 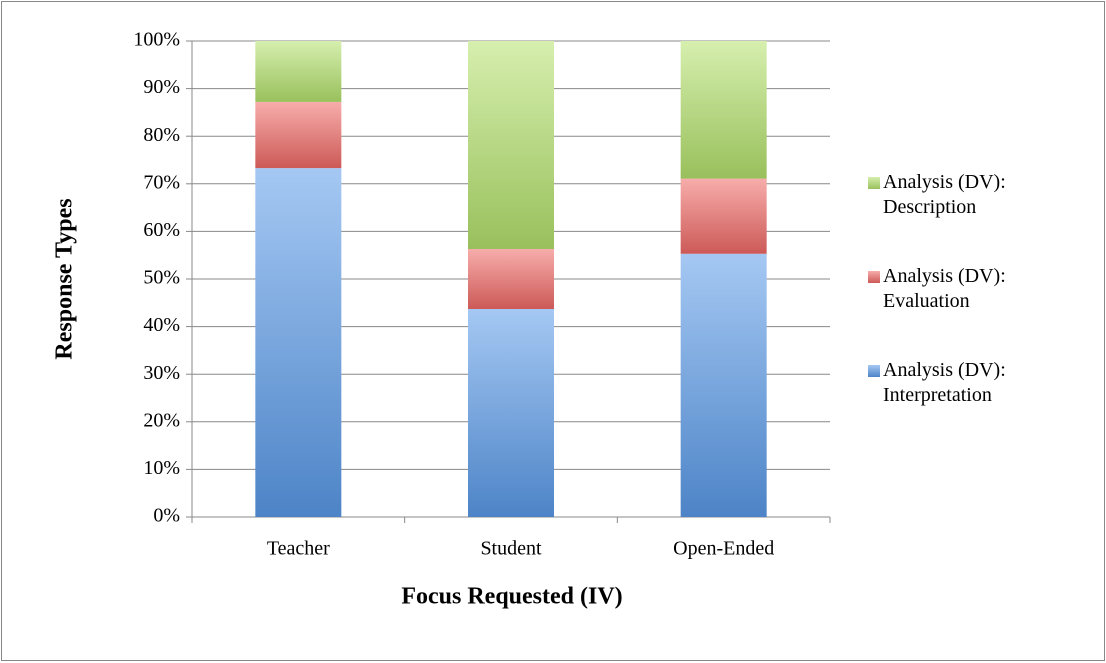 I want to click on y-tick-label: 20%, so click(x=161, y=420).